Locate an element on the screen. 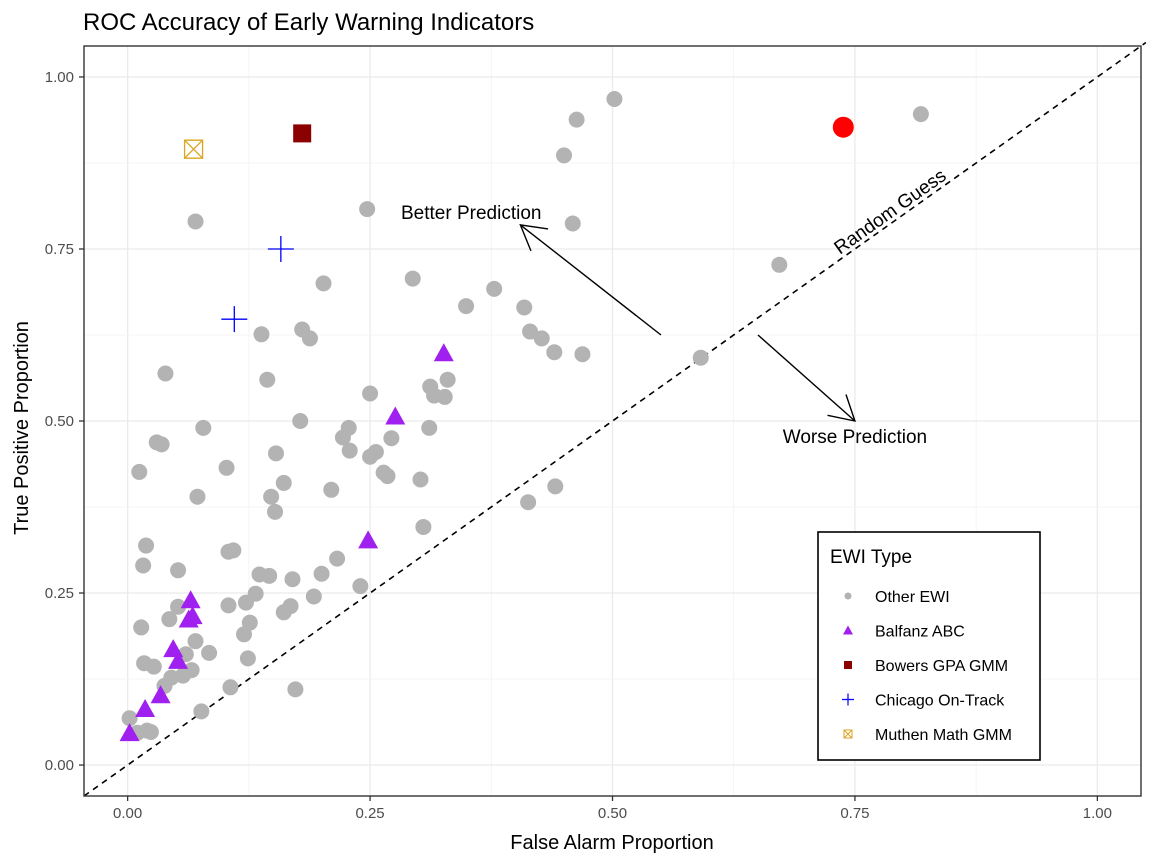 This screenshot has height=864, width=1152. legend-box is located at coordinates (929, 646).